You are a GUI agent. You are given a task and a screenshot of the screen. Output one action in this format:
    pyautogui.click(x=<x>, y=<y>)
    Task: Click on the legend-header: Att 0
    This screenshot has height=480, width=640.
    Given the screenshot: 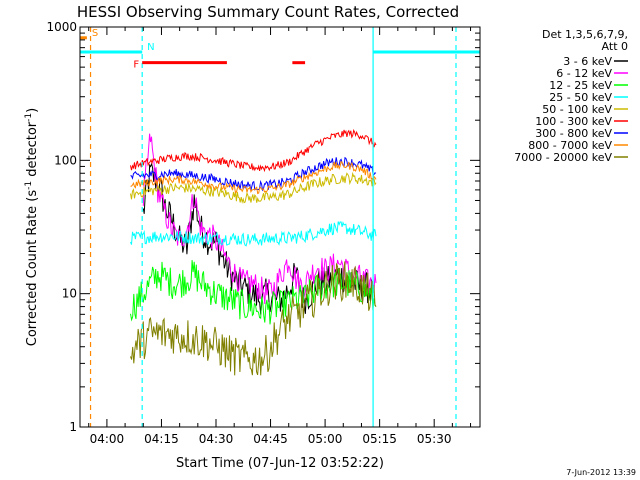 What is the action you would take?
    pyautogui.click(x=615, y=46)
    